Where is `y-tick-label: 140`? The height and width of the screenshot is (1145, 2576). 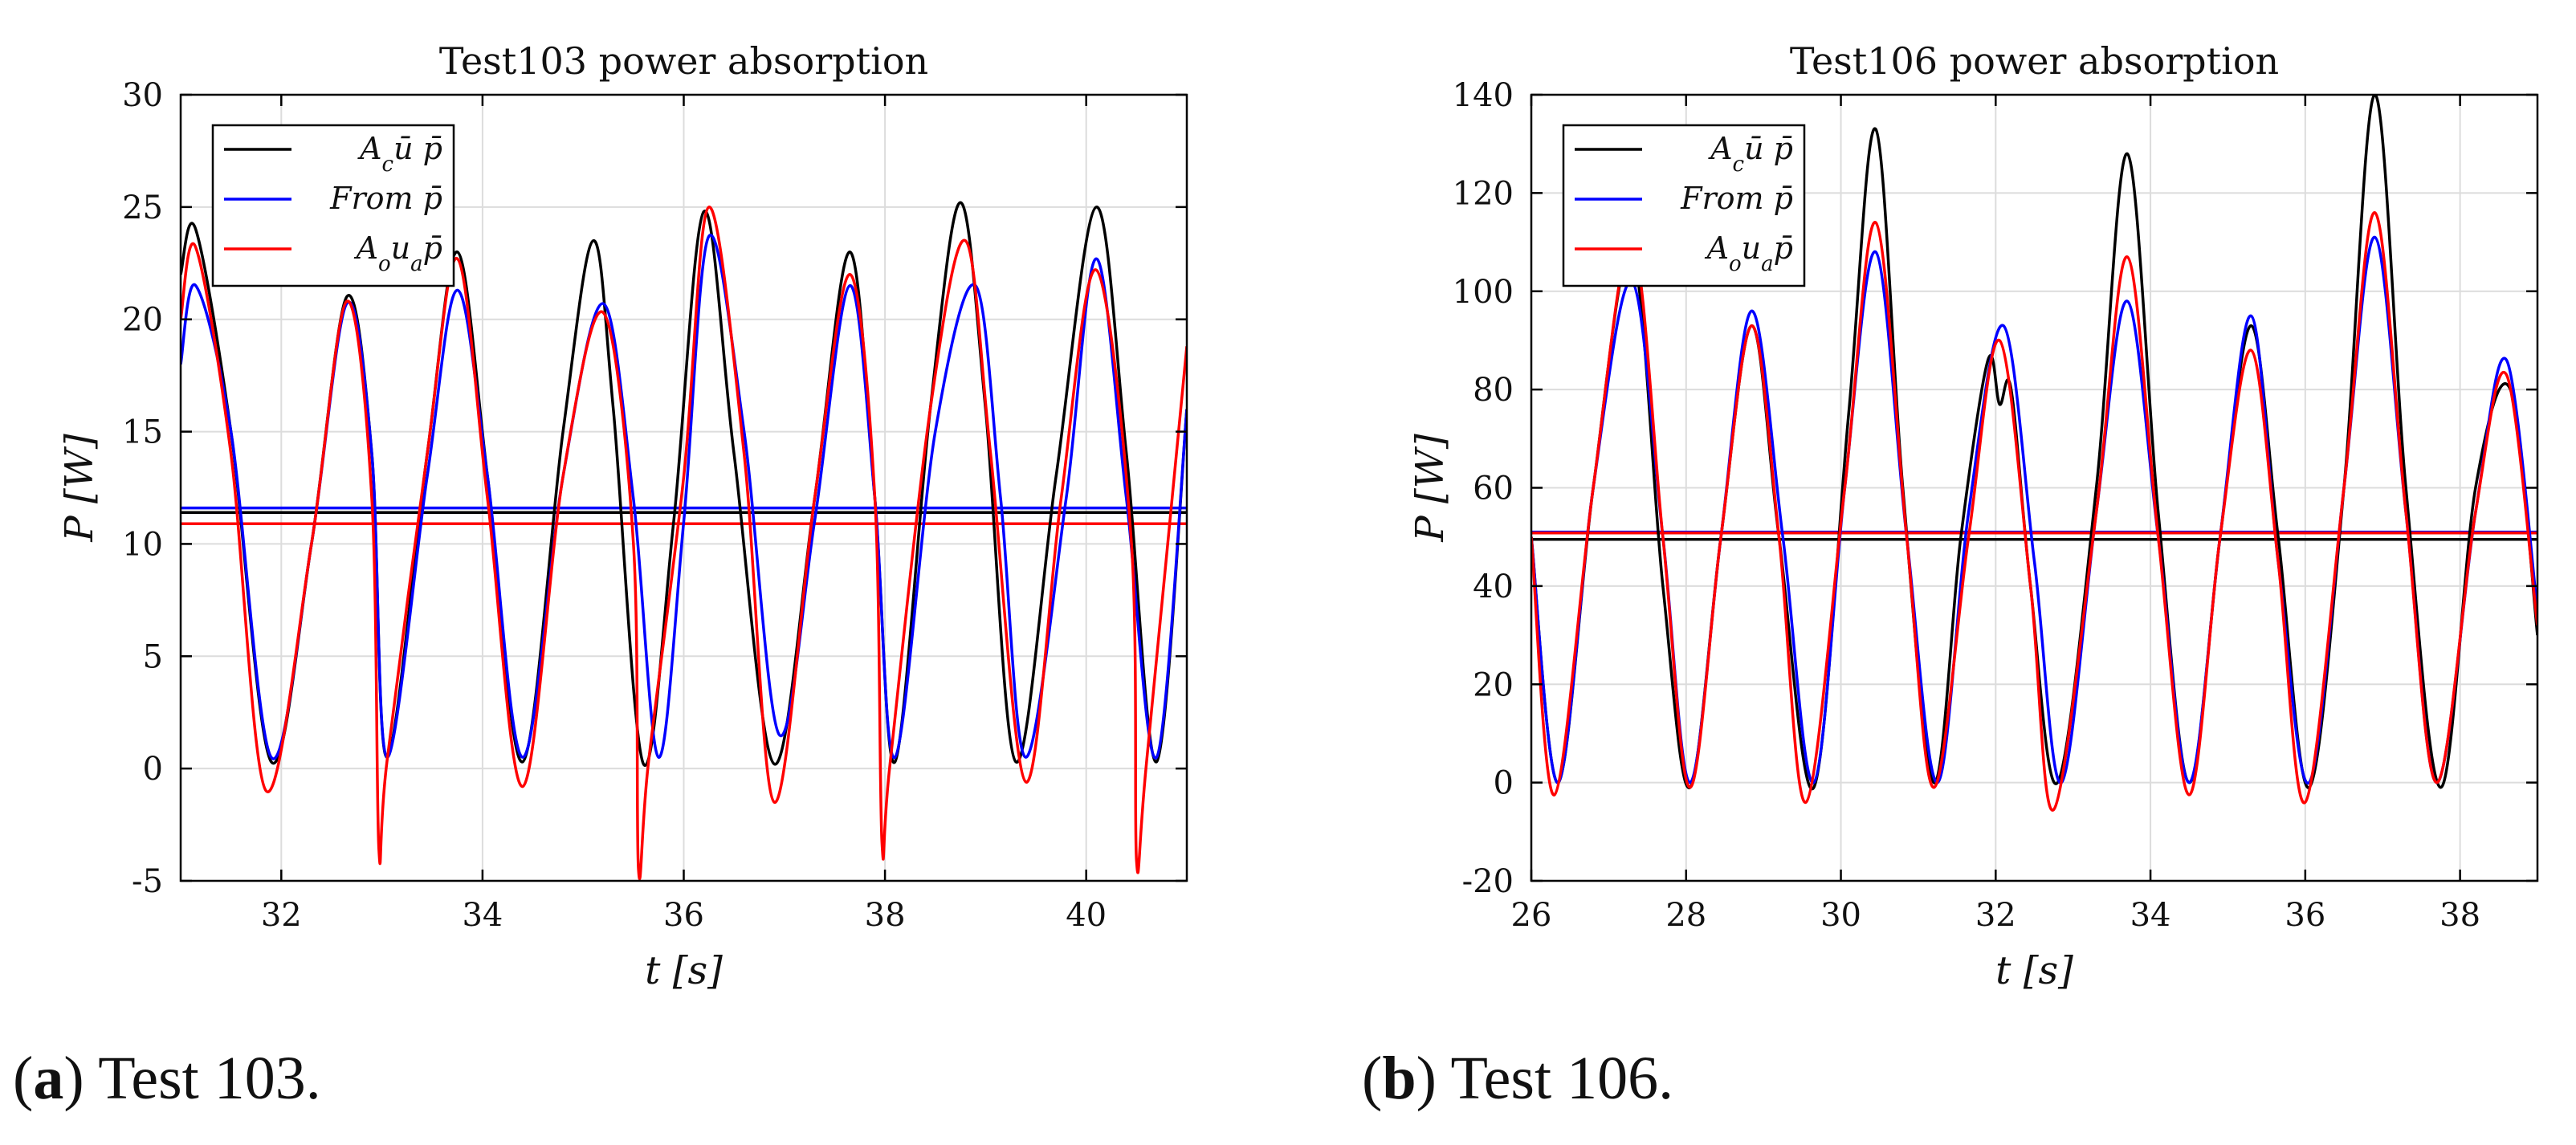
y-tick-label: 140 is located at coordinates (1483, 95).